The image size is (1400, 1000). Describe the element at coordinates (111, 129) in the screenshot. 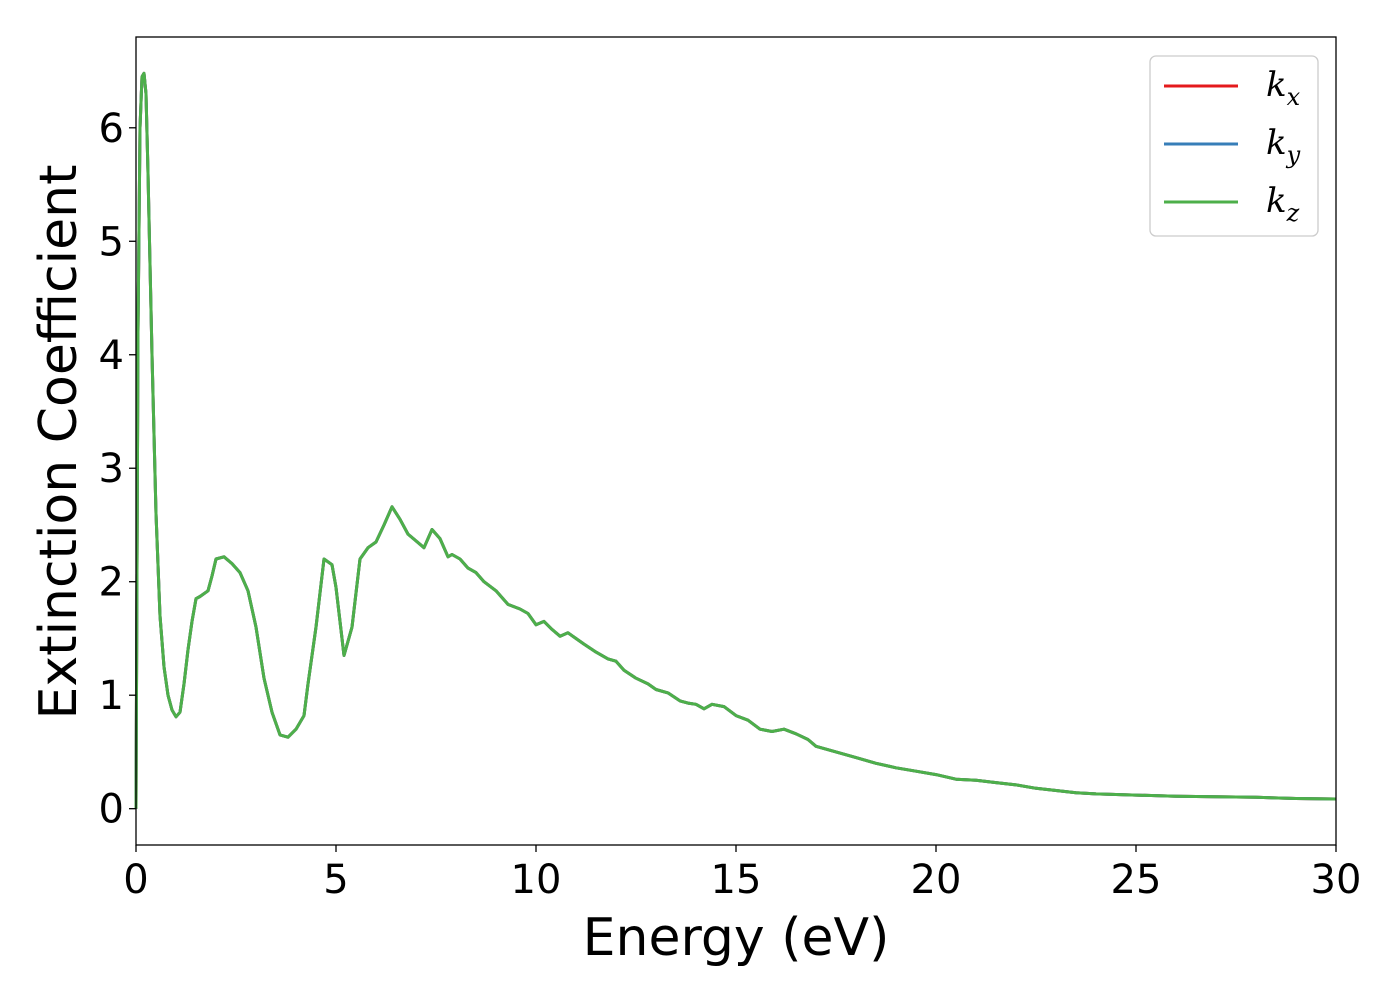

I see `y-tick-label: 6` at that location.